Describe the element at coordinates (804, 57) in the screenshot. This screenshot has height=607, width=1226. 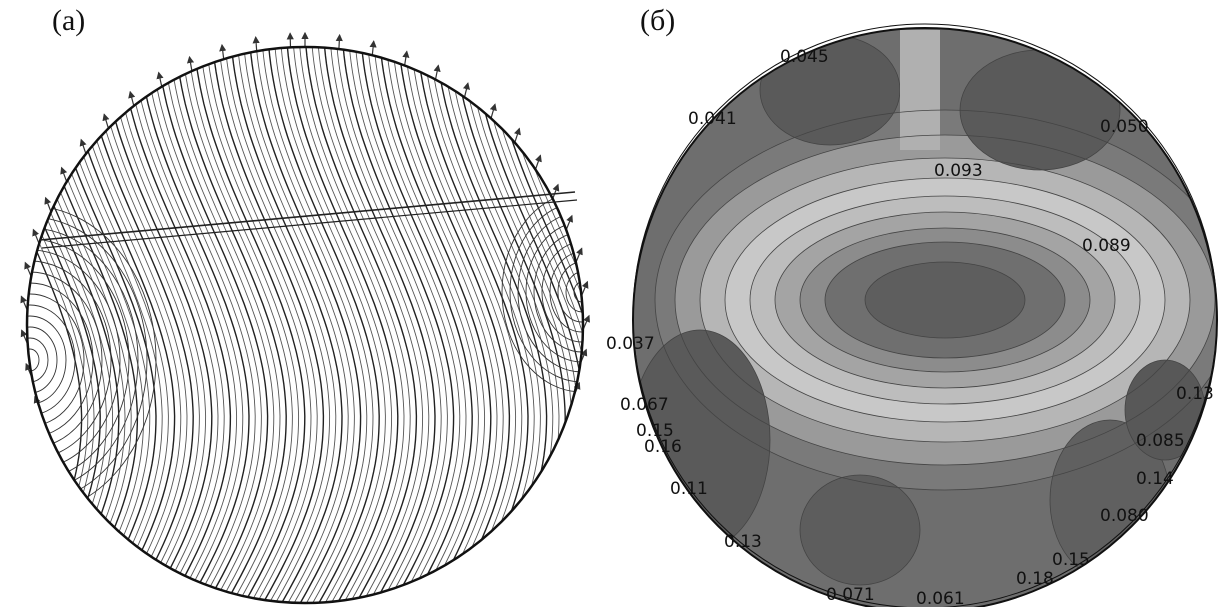
I see `contour-label: 0.045` at that location.